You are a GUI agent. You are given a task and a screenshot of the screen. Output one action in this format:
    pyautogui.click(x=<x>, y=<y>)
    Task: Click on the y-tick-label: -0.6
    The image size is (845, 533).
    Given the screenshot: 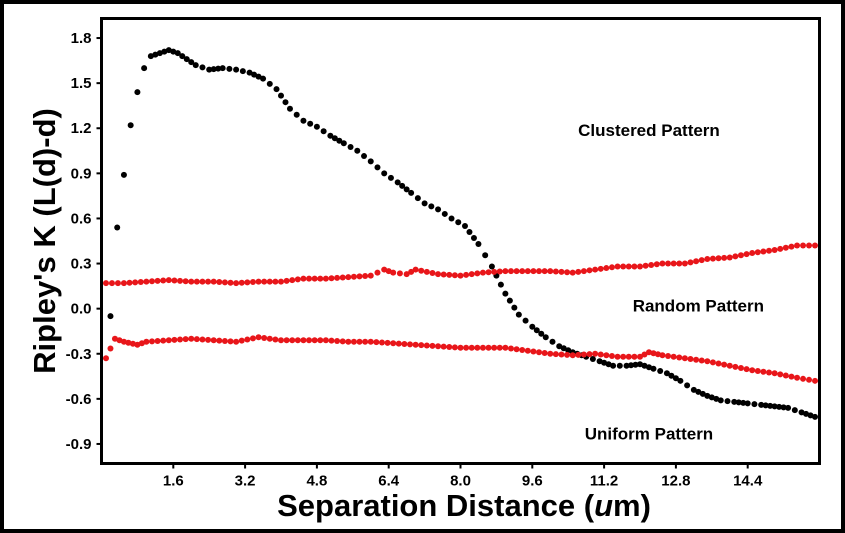 What is the action you would take?
    pyautogui.click(x=79, y=399)
    